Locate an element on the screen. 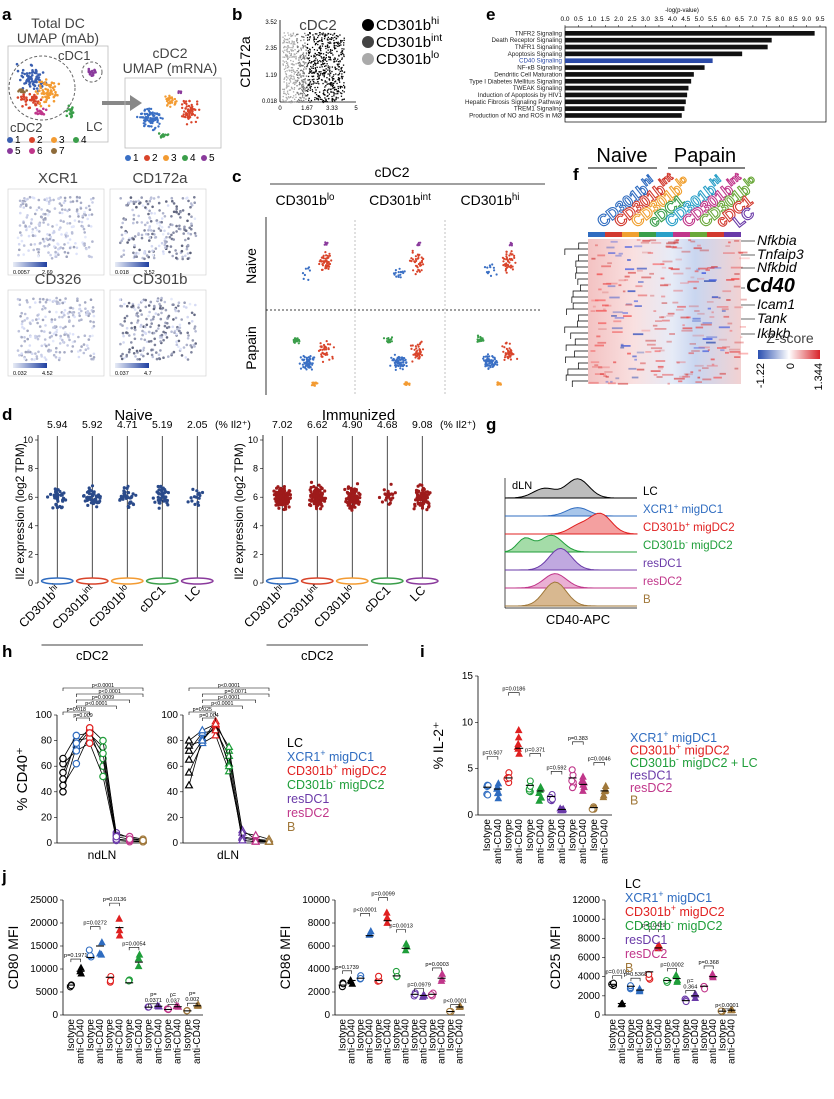 This screenshot has height=1099, width=834. mfi-bracket is located at coordinates (419, 990).